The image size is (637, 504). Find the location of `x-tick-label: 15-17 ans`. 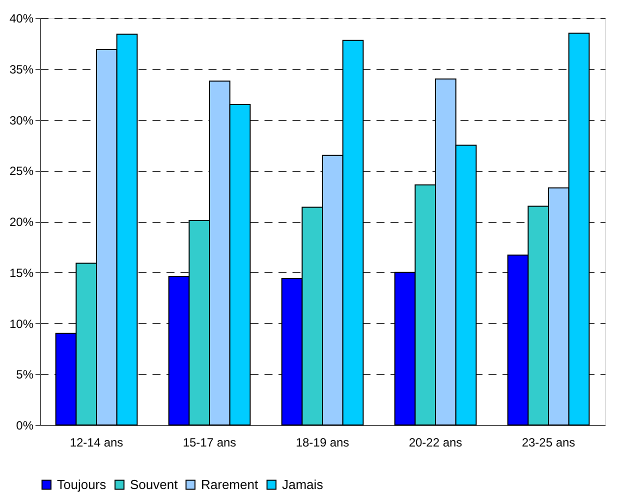

x-tick-label: 15-17 ans is located at coordinates (209, 443).